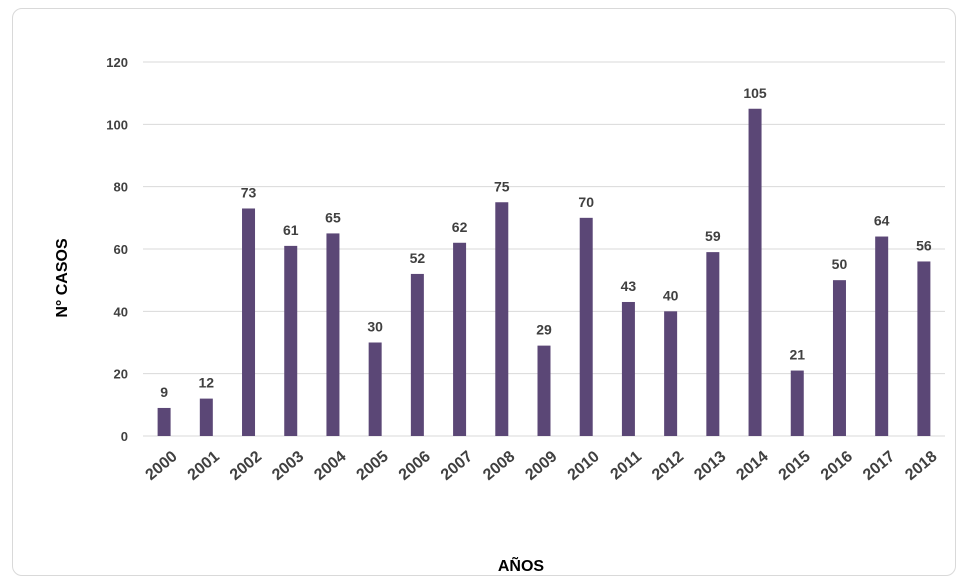 The image size is (961, 579). Describe the element at coordinates (797, 355) in the screenshot. I see `data-label-2015: 21` at that location.